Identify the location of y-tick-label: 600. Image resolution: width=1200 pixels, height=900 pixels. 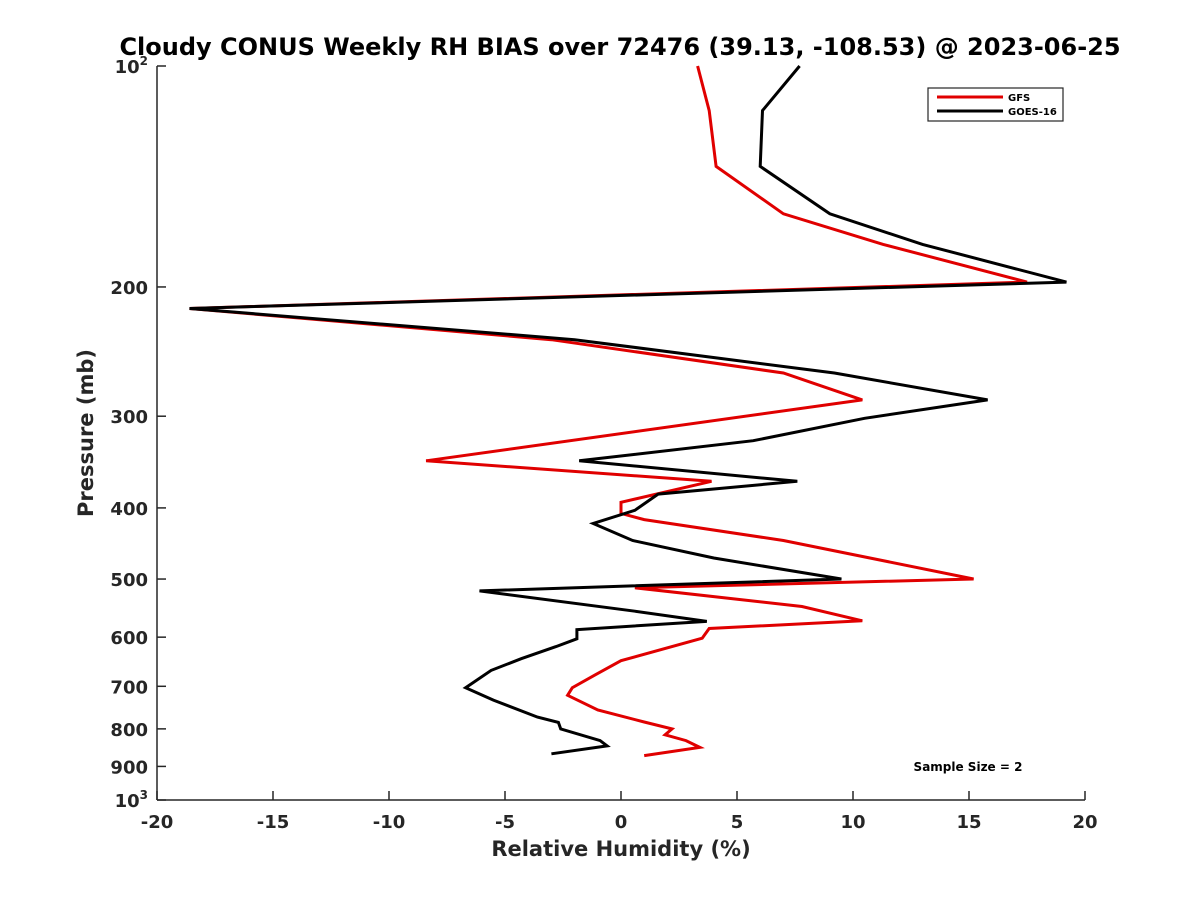
(129, 638).